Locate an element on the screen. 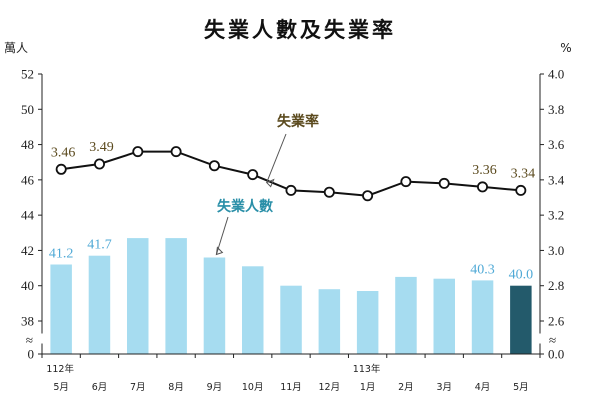 The image size is (600, 400). annotation-rate-arrow is located at coordinates (276, 158).